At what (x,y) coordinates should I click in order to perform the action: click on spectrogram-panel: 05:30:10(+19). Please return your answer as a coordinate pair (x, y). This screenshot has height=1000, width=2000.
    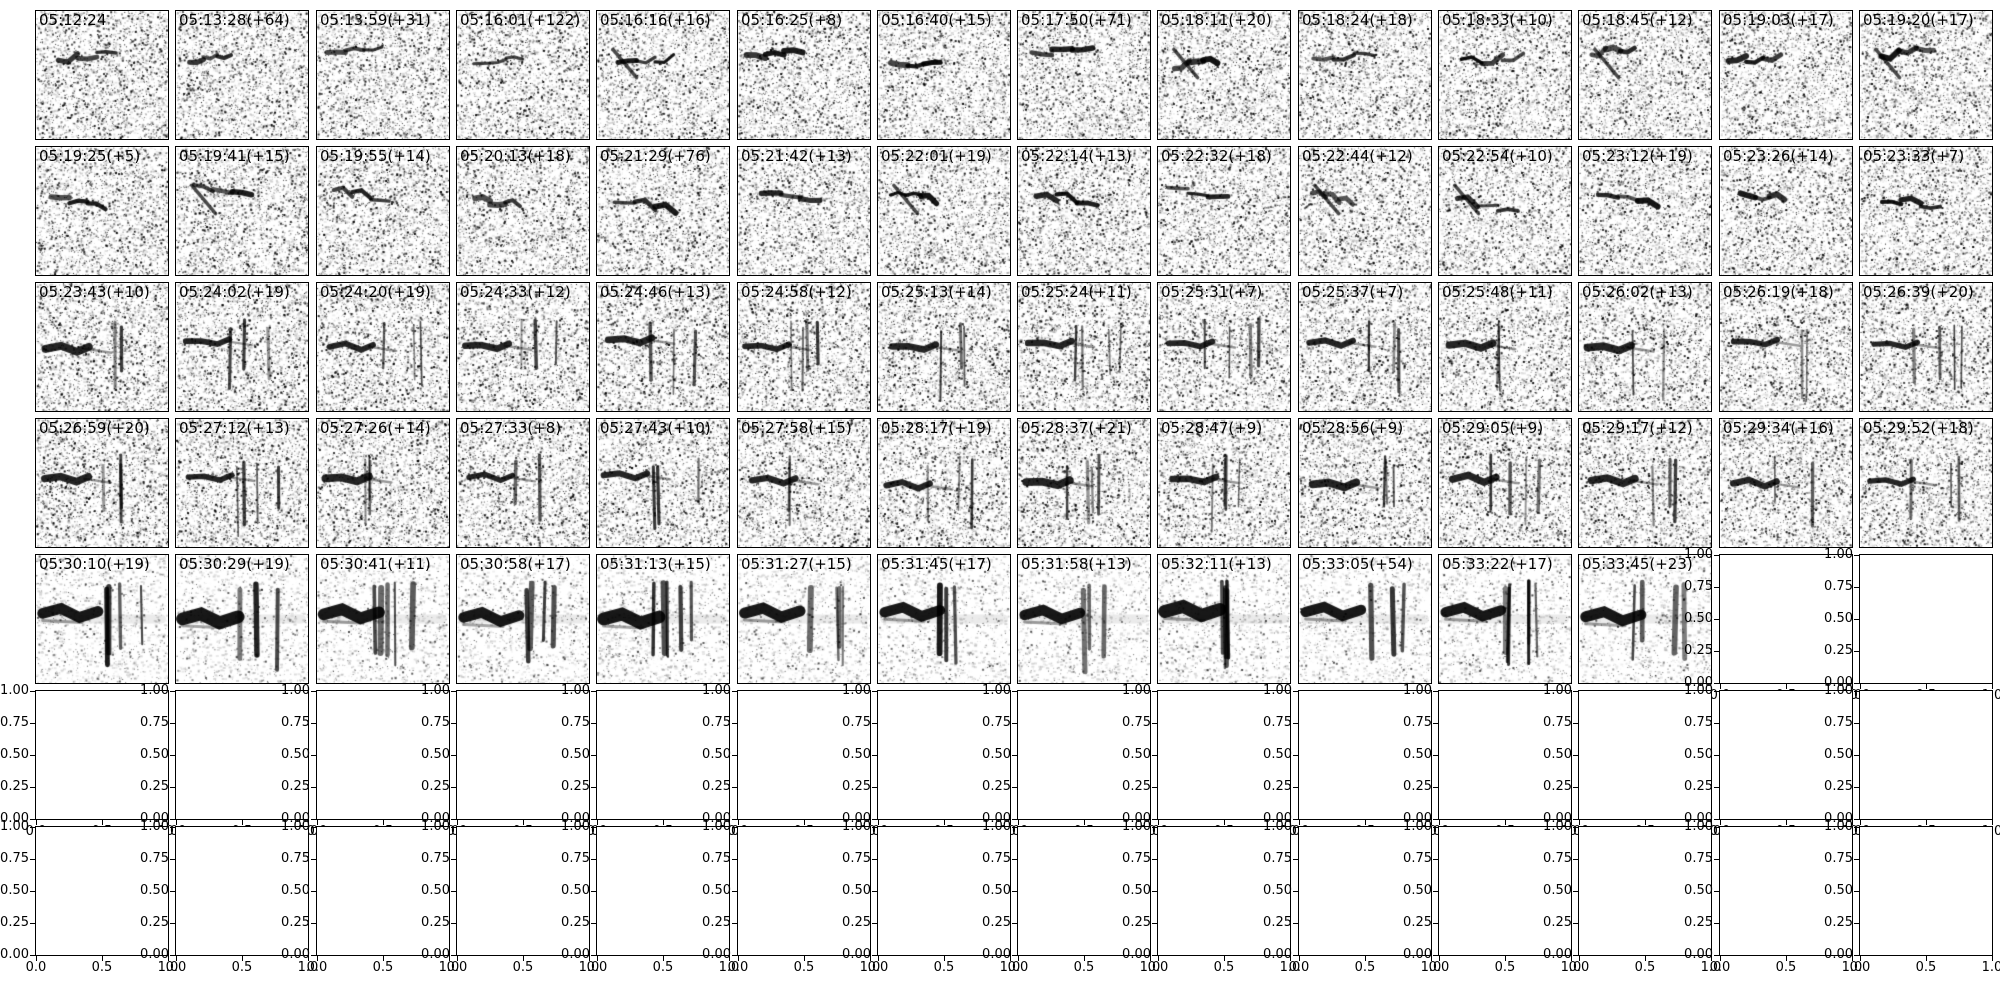
    Looking at the image, I should click on (102, 619).